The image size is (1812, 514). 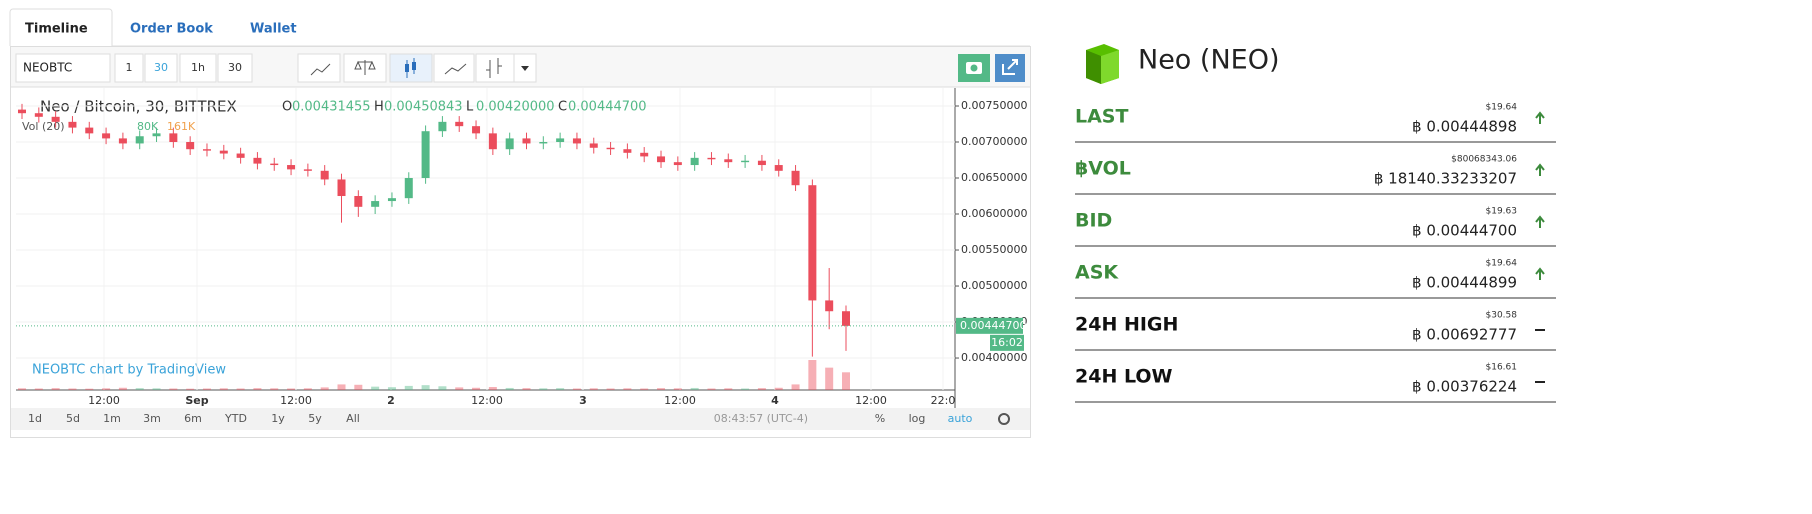 What do you see at coordinates (761, 418) in the screenshot?
I see `clock: 08:43:57 (UTC-4)` at bounding box center [761, 418].